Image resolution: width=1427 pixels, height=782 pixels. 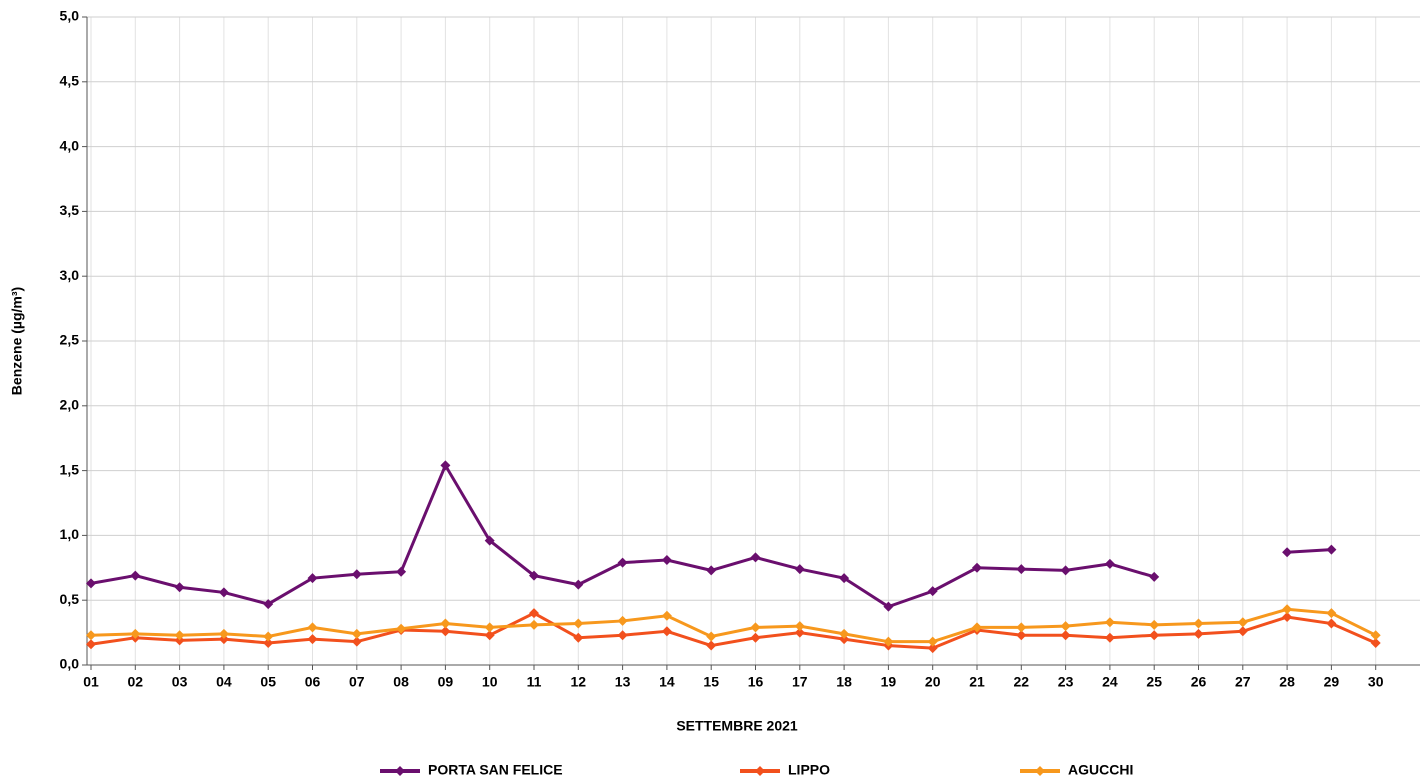 I want to click on x-tick-label: 07, so click(x=357, y=682).